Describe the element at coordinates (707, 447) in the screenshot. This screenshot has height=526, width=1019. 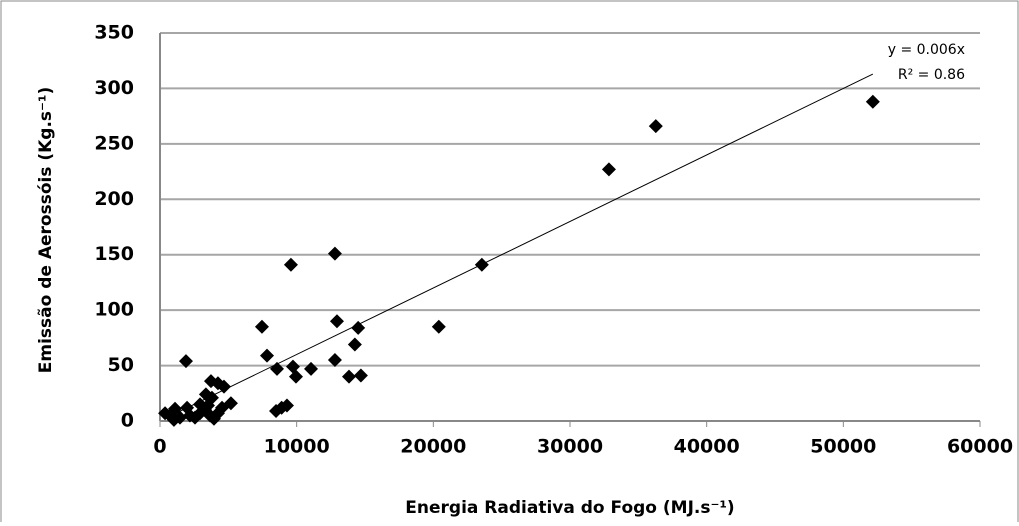
I see `x-tick-label: 40000` at that location.